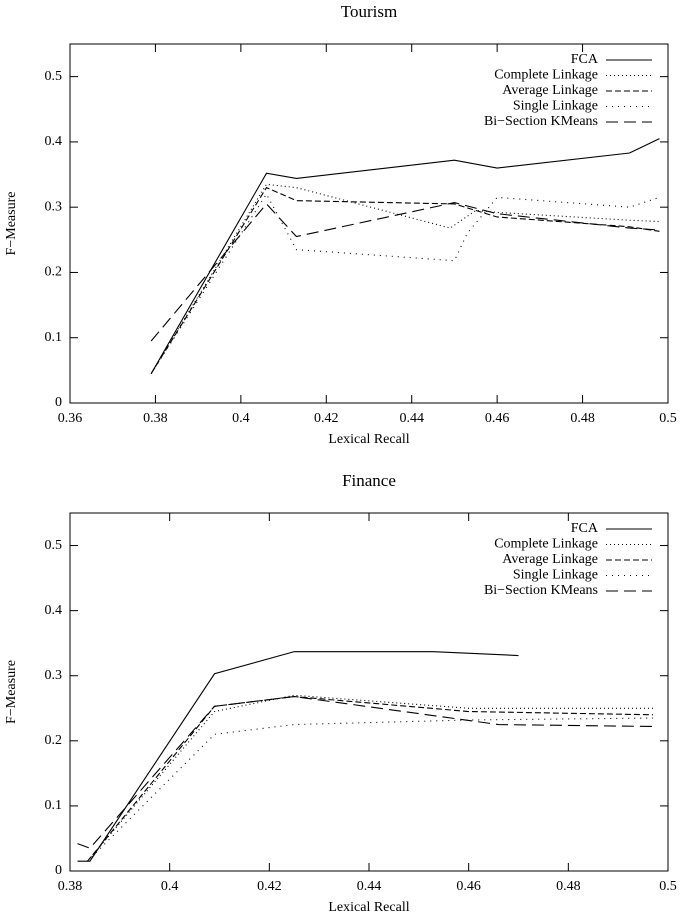  What do you see at coordinates (369, 480) in the screenshot?
I see `chart-title: Finance` at bounding box center [369, 480].